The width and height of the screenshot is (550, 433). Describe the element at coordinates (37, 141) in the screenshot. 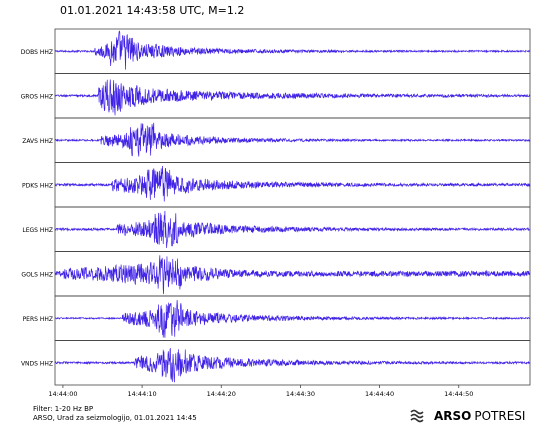

I see `station-label: ZAVS HHZ` at that location.